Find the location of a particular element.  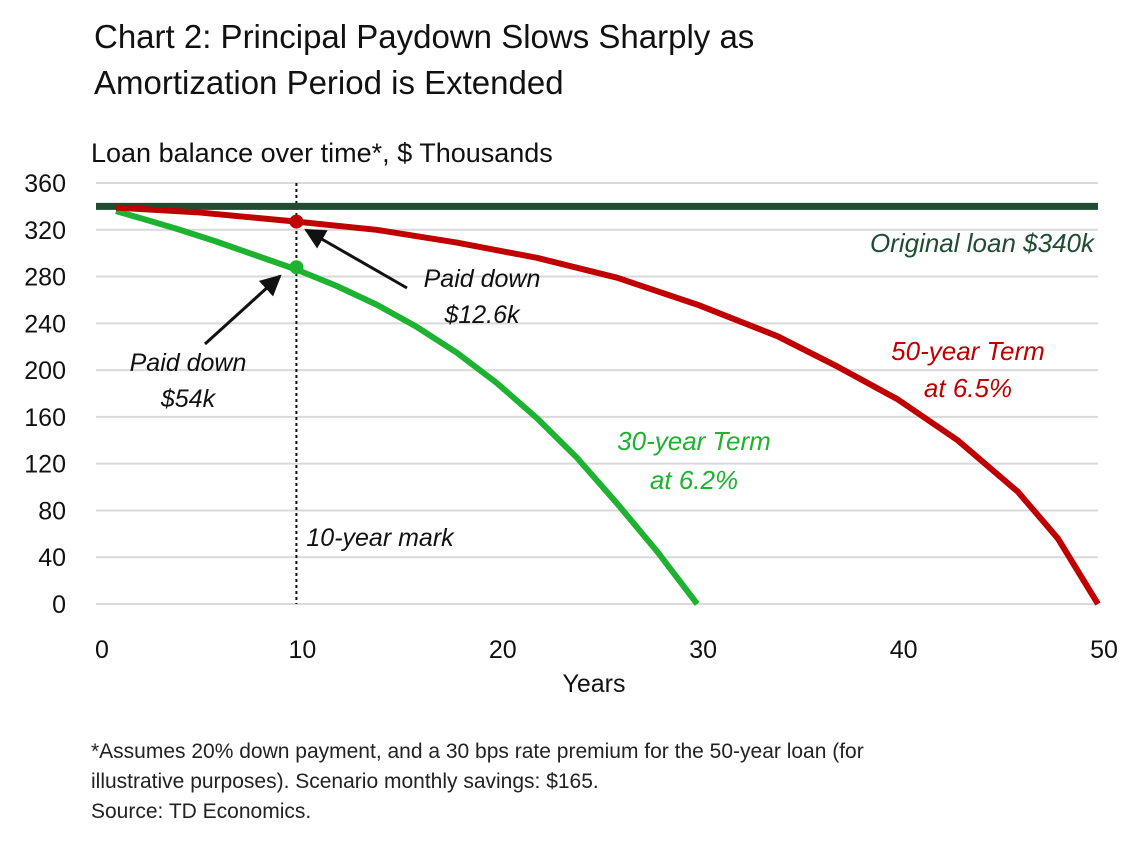

y-tick-label: 160 is located at coordinates (45, 418).